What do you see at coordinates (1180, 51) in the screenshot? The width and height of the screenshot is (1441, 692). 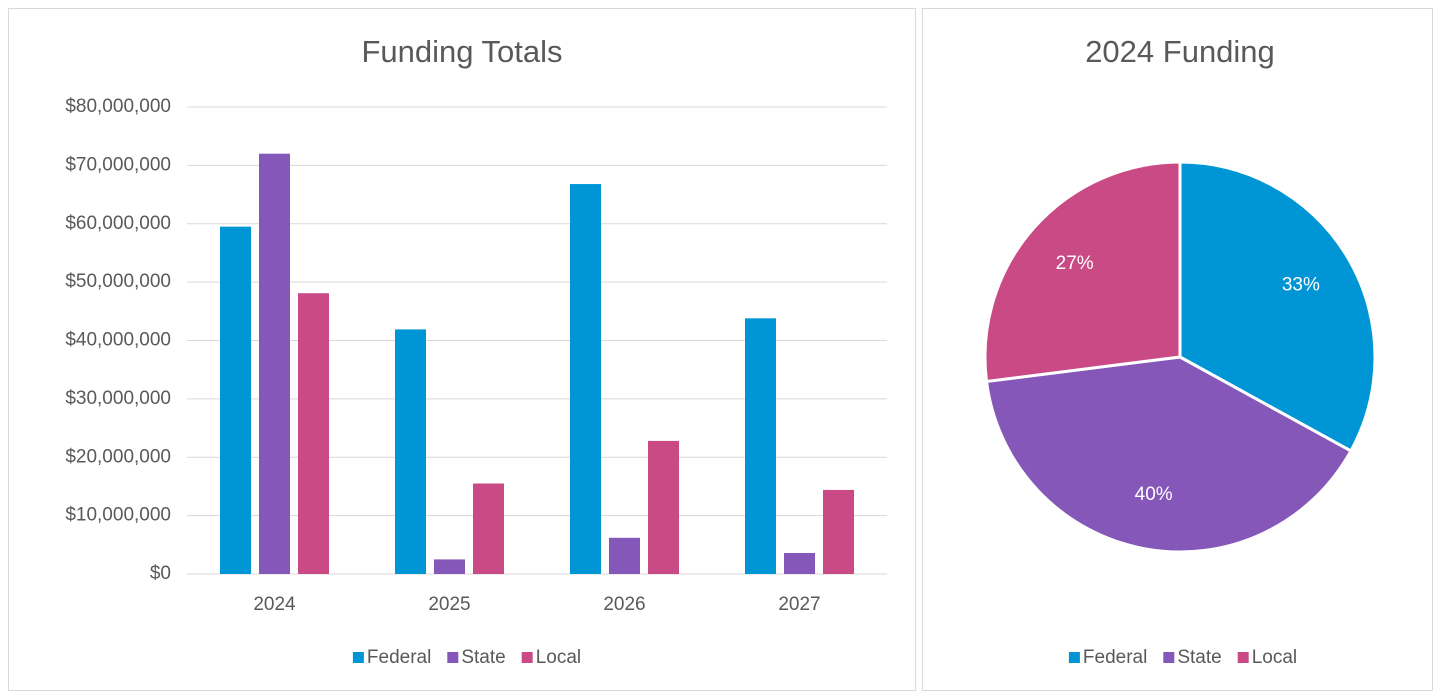 I see `chart-title: 2024 Funding` at bounding box center [1180, 51].